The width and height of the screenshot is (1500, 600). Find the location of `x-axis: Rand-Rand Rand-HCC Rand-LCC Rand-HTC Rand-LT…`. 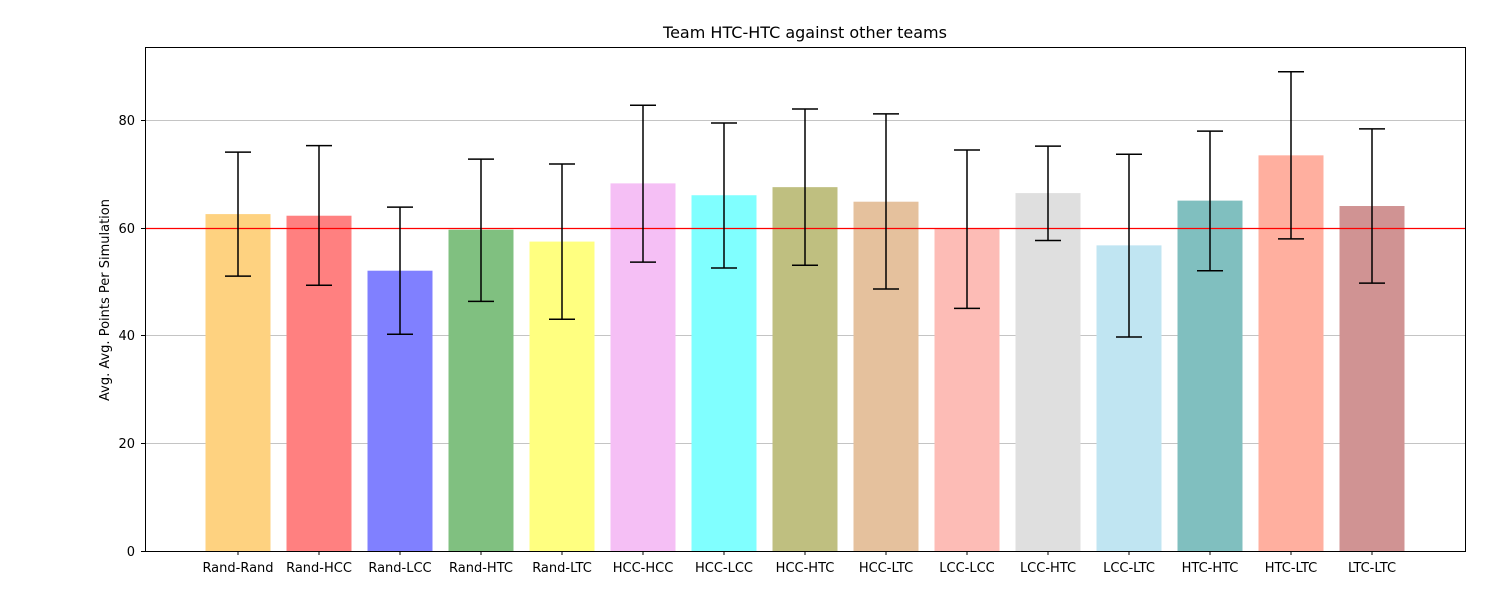

x-axis: Rand-Rand Rand-HCC Rand-LCC Rand-HTC Rand-LT… is located at coordinates (799, 563).